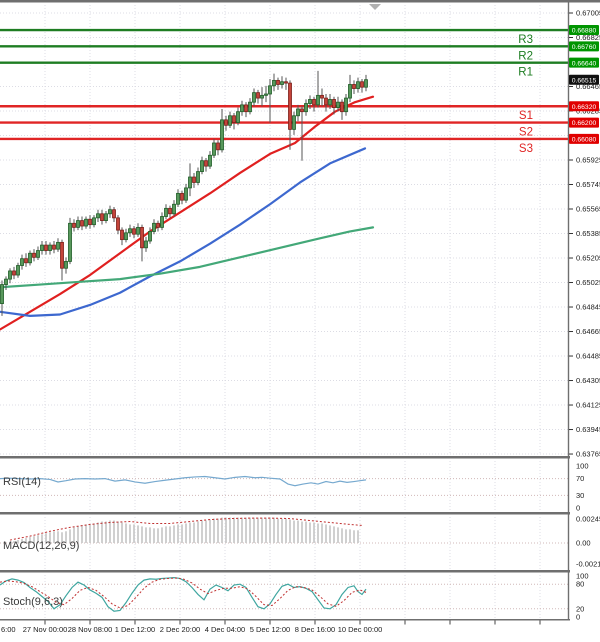  Describe the element at coordinates (588, 258) in the screenshot. I see `price-tick-label: 0.65205` at that location.